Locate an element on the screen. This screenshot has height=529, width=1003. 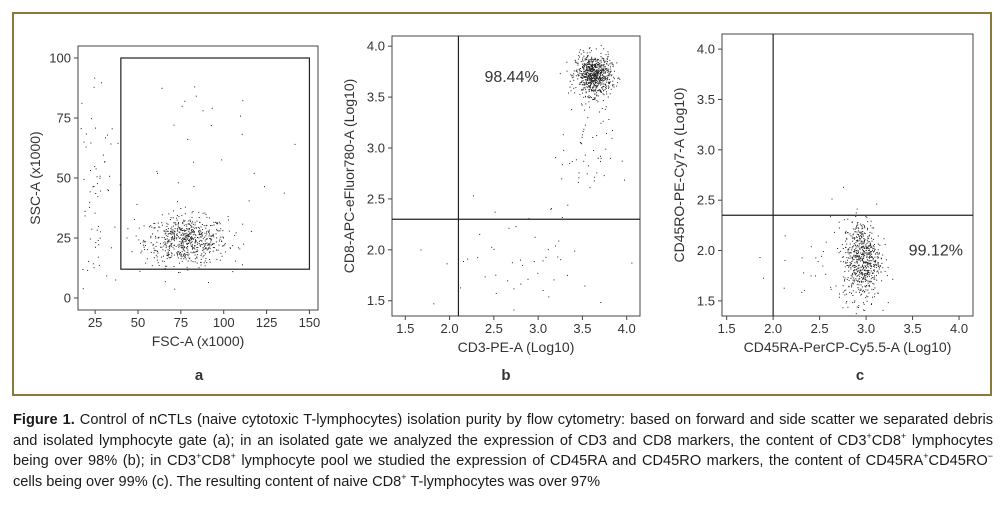
gate-percentage: 98.44% is located at coordinates (511, 77).